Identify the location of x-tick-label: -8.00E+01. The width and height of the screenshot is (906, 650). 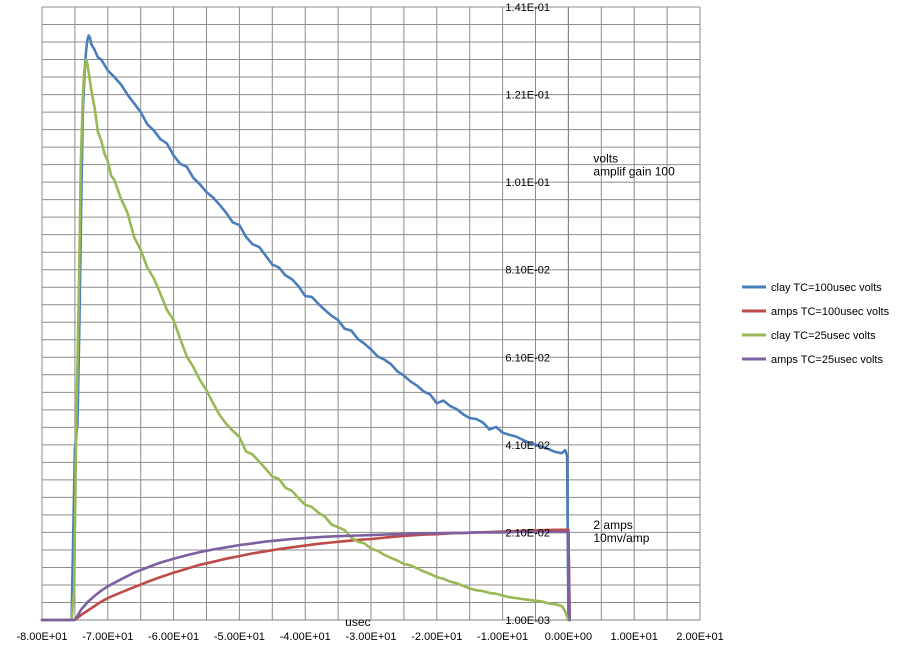
(41, 637).